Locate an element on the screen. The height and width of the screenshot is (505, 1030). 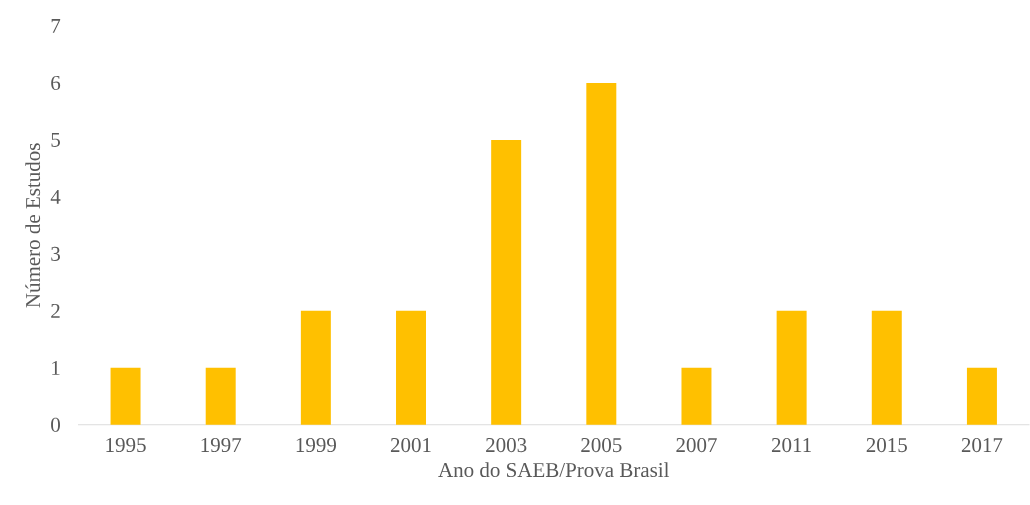
y-tick-label: 0 is located at coordinates (55, 424).